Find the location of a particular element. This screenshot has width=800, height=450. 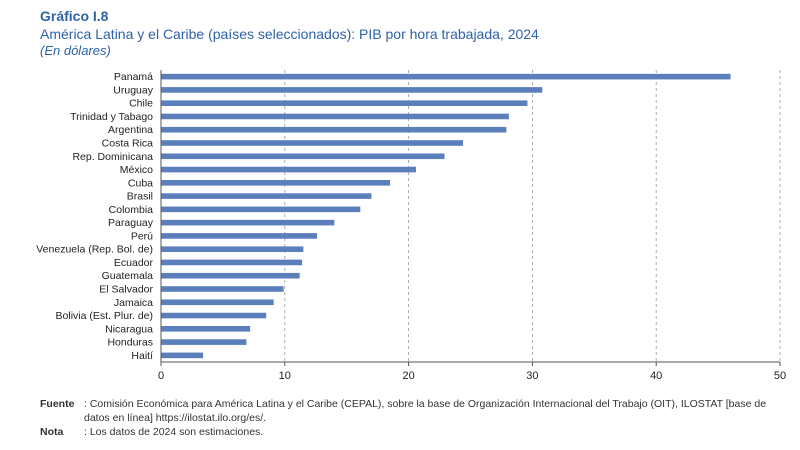

category-label: Guatemala is located at coordinates (128, 276).